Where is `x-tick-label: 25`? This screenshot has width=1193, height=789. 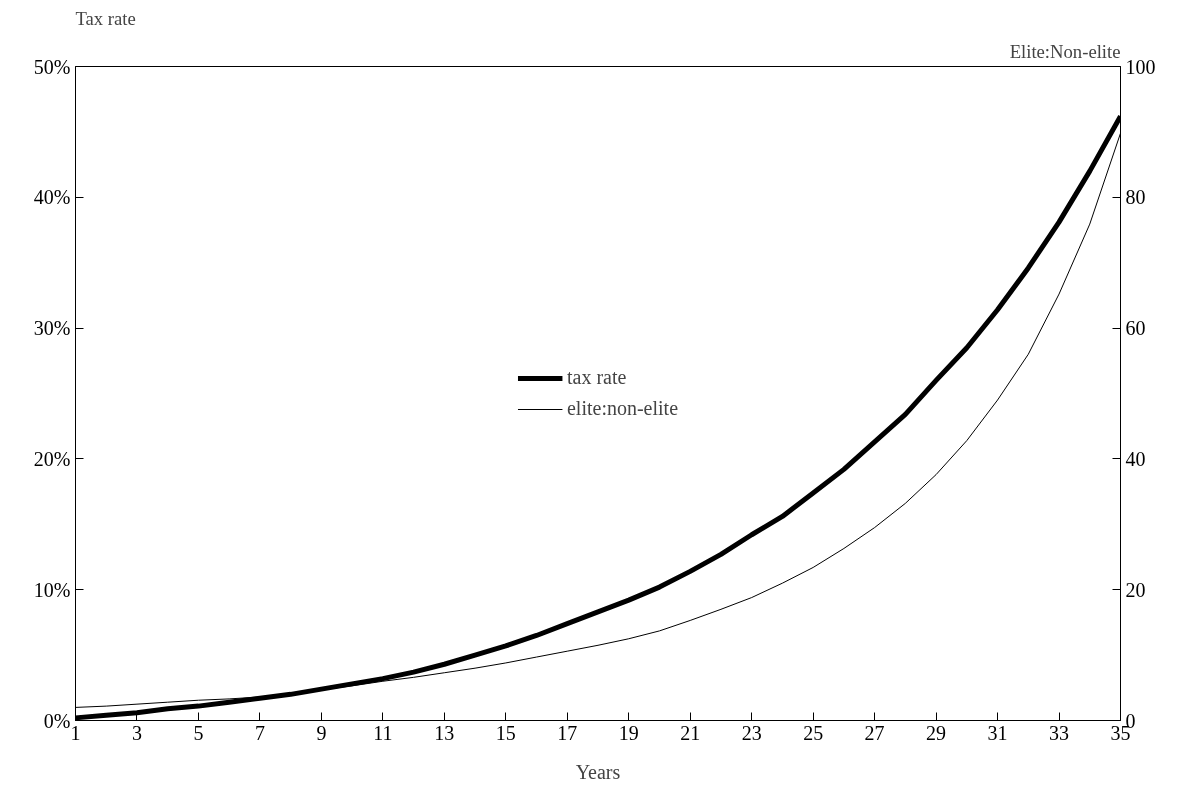 x-tick-label: 25 is located at coordinates (813, 732).